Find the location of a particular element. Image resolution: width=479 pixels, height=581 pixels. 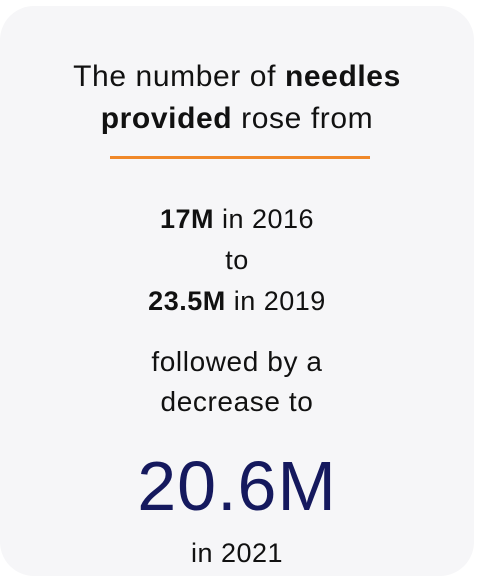

final-year: in 2021 is located at coordinates (237, 553).